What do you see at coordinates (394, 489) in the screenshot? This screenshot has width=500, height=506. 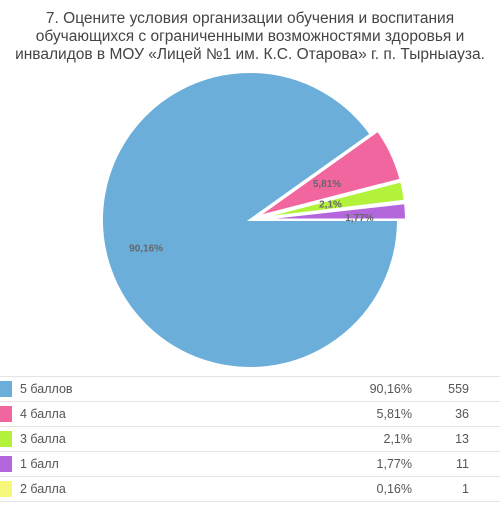 I see `legend-percent: 0,16%` at bounding box center [394, 489].